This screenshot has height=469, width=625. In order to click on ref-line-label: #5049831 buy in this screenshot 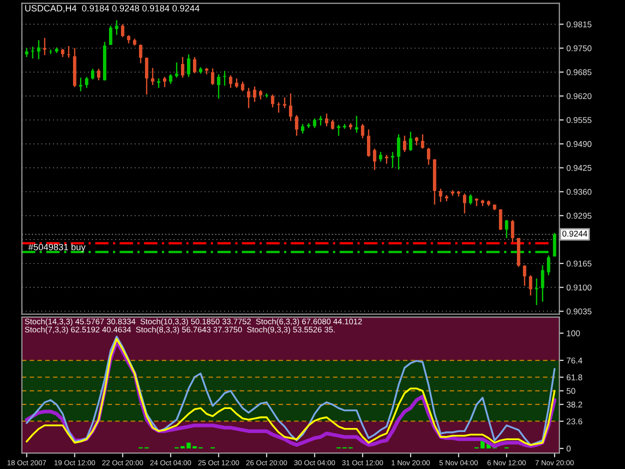, I will do `click(57, 248)`.